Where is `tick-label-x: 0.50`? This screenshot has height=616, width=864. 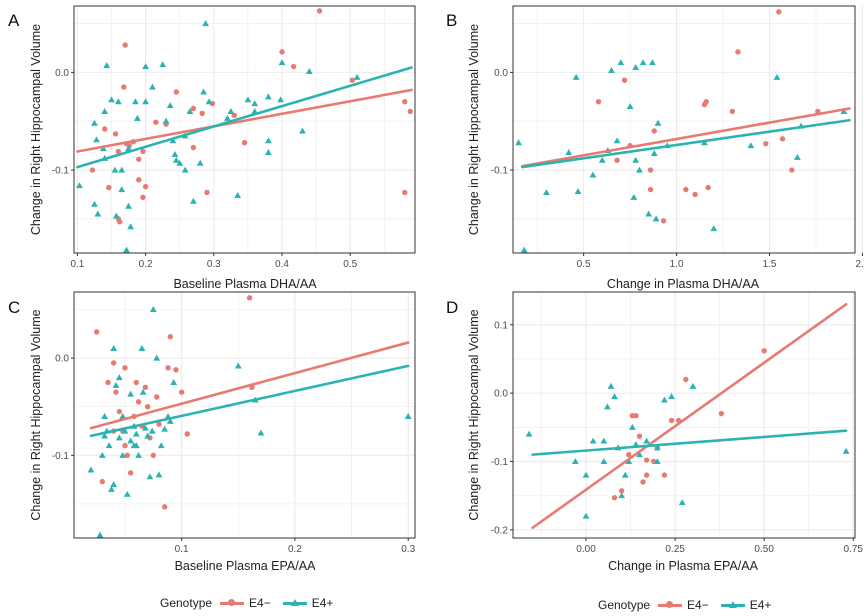
tick-label-x: 0.50 is located at coordinates (764, 549).